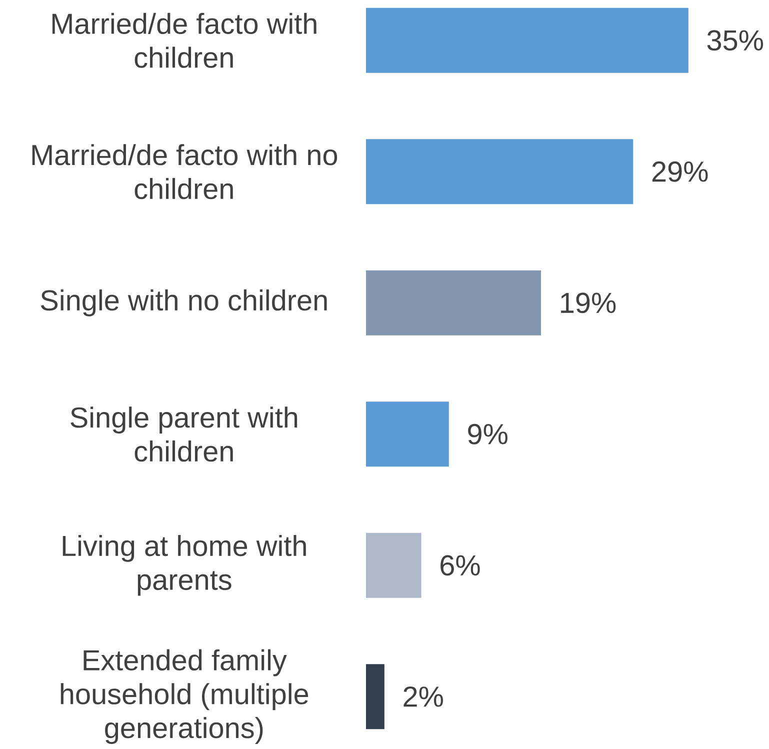 The height and width of the screenshot is (749, 769). I want to click on y-tick-label: Living at home with parents, so click(184, 565).